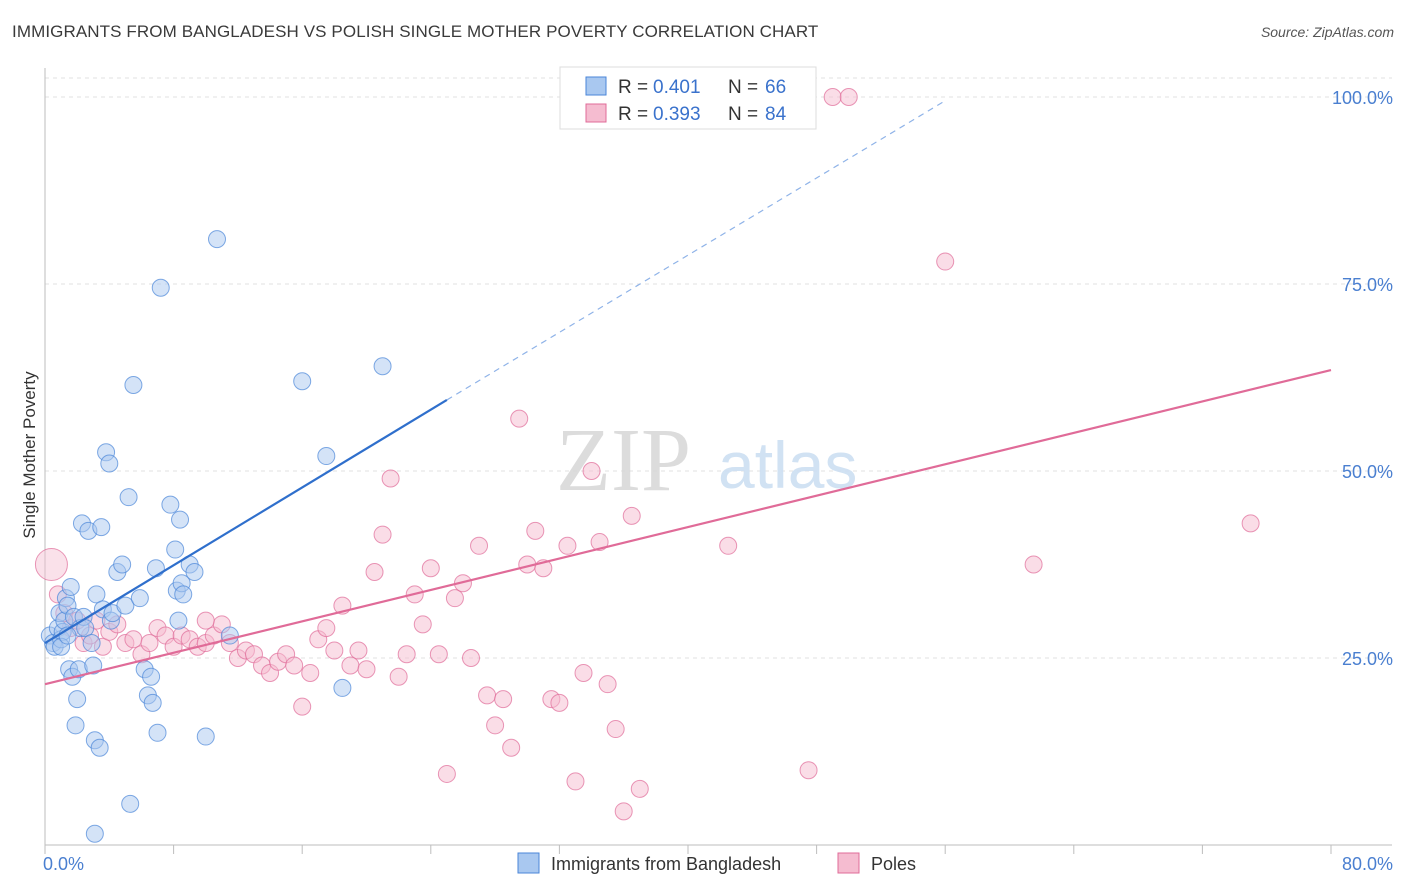 Image resolution: width=1406 pixels, height=892 pixels. Describe the element at coordinates (528, 863) in the screenshot. I see `bottom-legend-swatch-bangladesh` at that location.